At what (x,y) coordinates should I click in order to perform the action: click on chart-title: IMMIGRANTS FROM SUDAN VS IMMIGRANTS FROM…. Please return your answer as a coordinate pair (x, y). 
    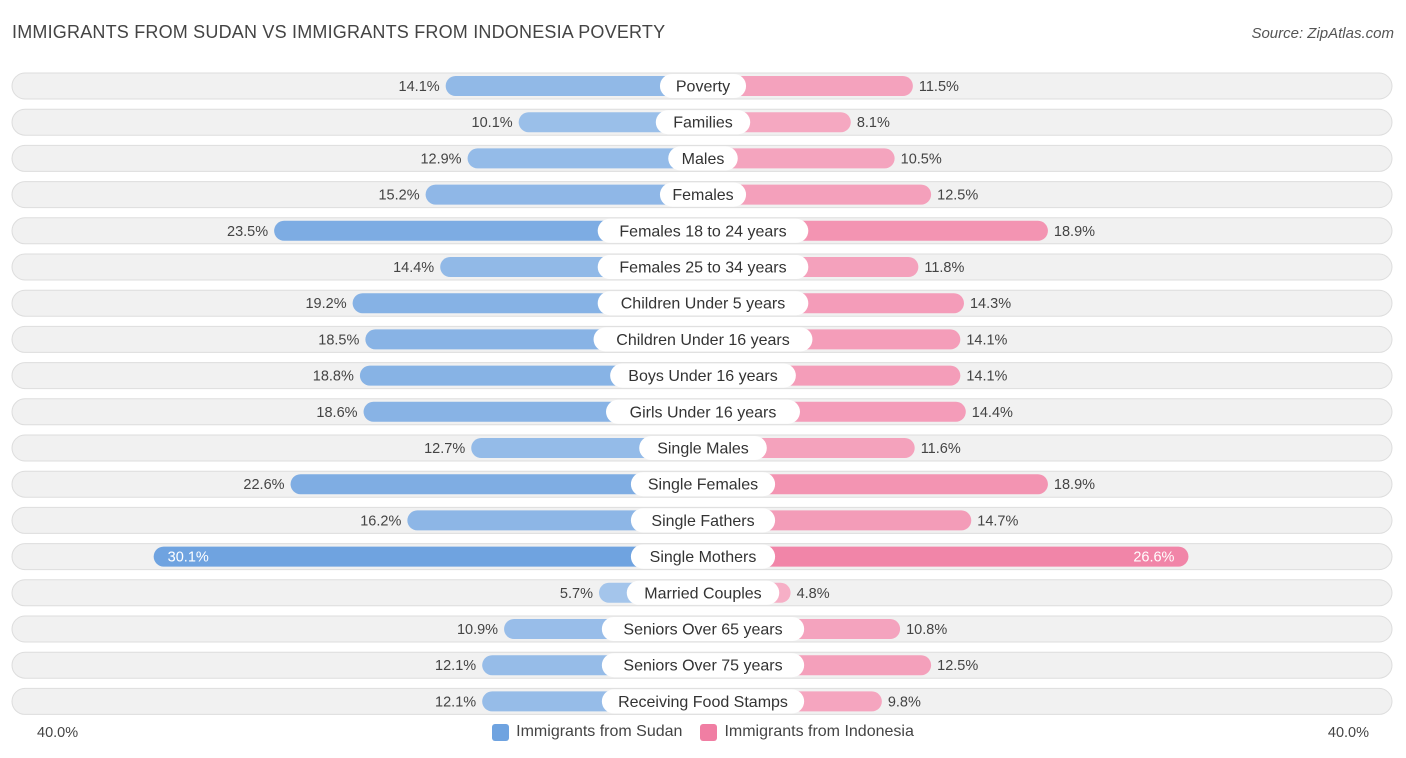
    Looking at the image, I should click on (339, 32).